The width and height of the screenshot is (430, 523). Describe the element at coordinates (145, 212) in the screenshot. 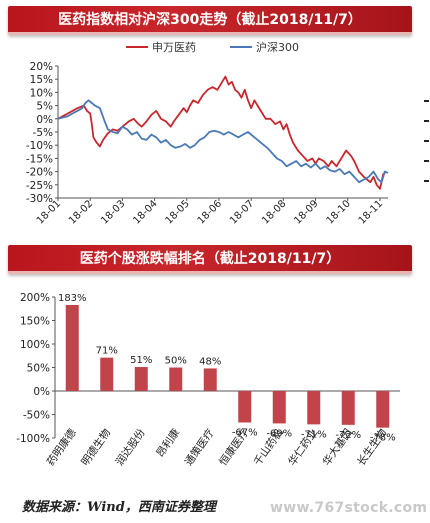

I see `x-tick-label: 18-04` at that location.